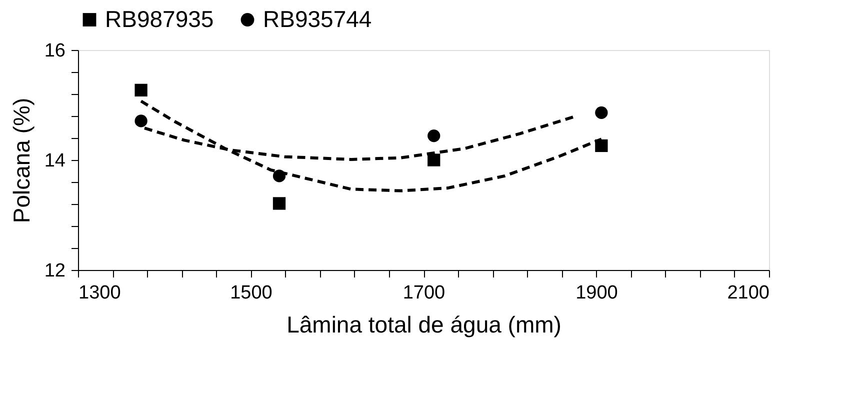 This screenshot has width=846, height=419. Describe the element at coordinates (424, 293) in the screenshot. I see `x-tick-label: 1700` at that location.